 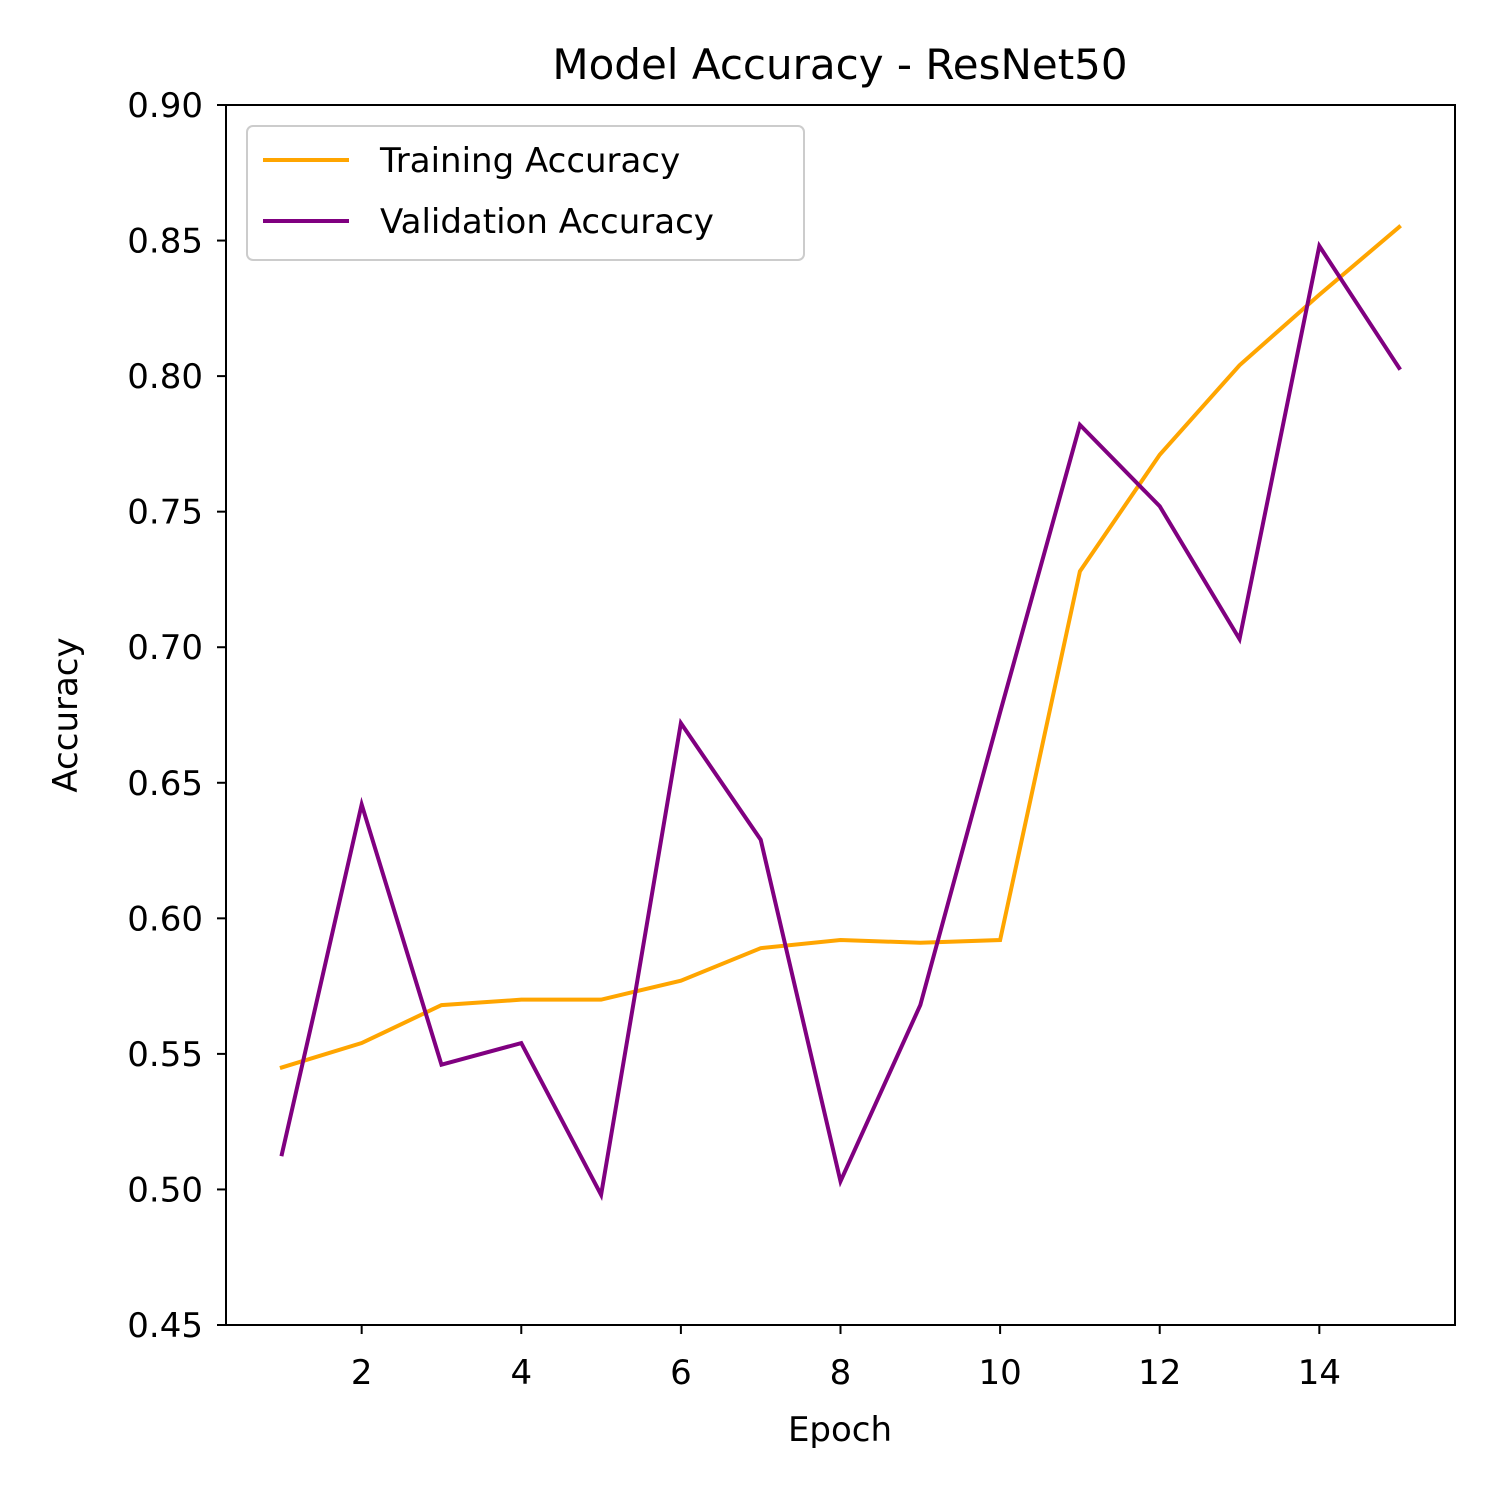 I want to click on chart-title: Model Accuracy - ResNet50, so click(x=839, y=64).